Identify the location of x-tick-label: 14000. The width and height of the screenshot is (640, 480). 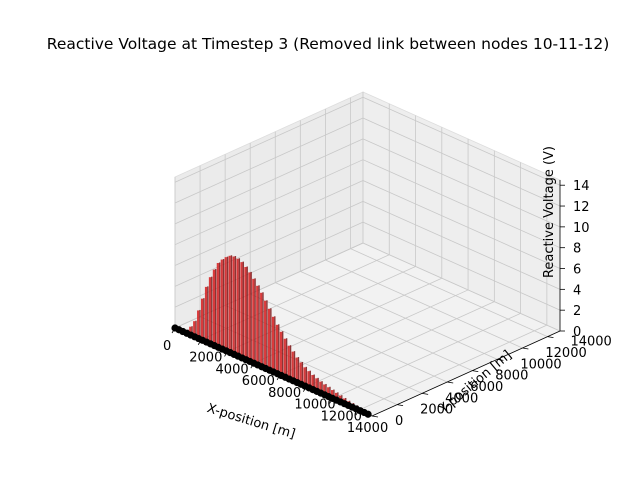
(367, 428).